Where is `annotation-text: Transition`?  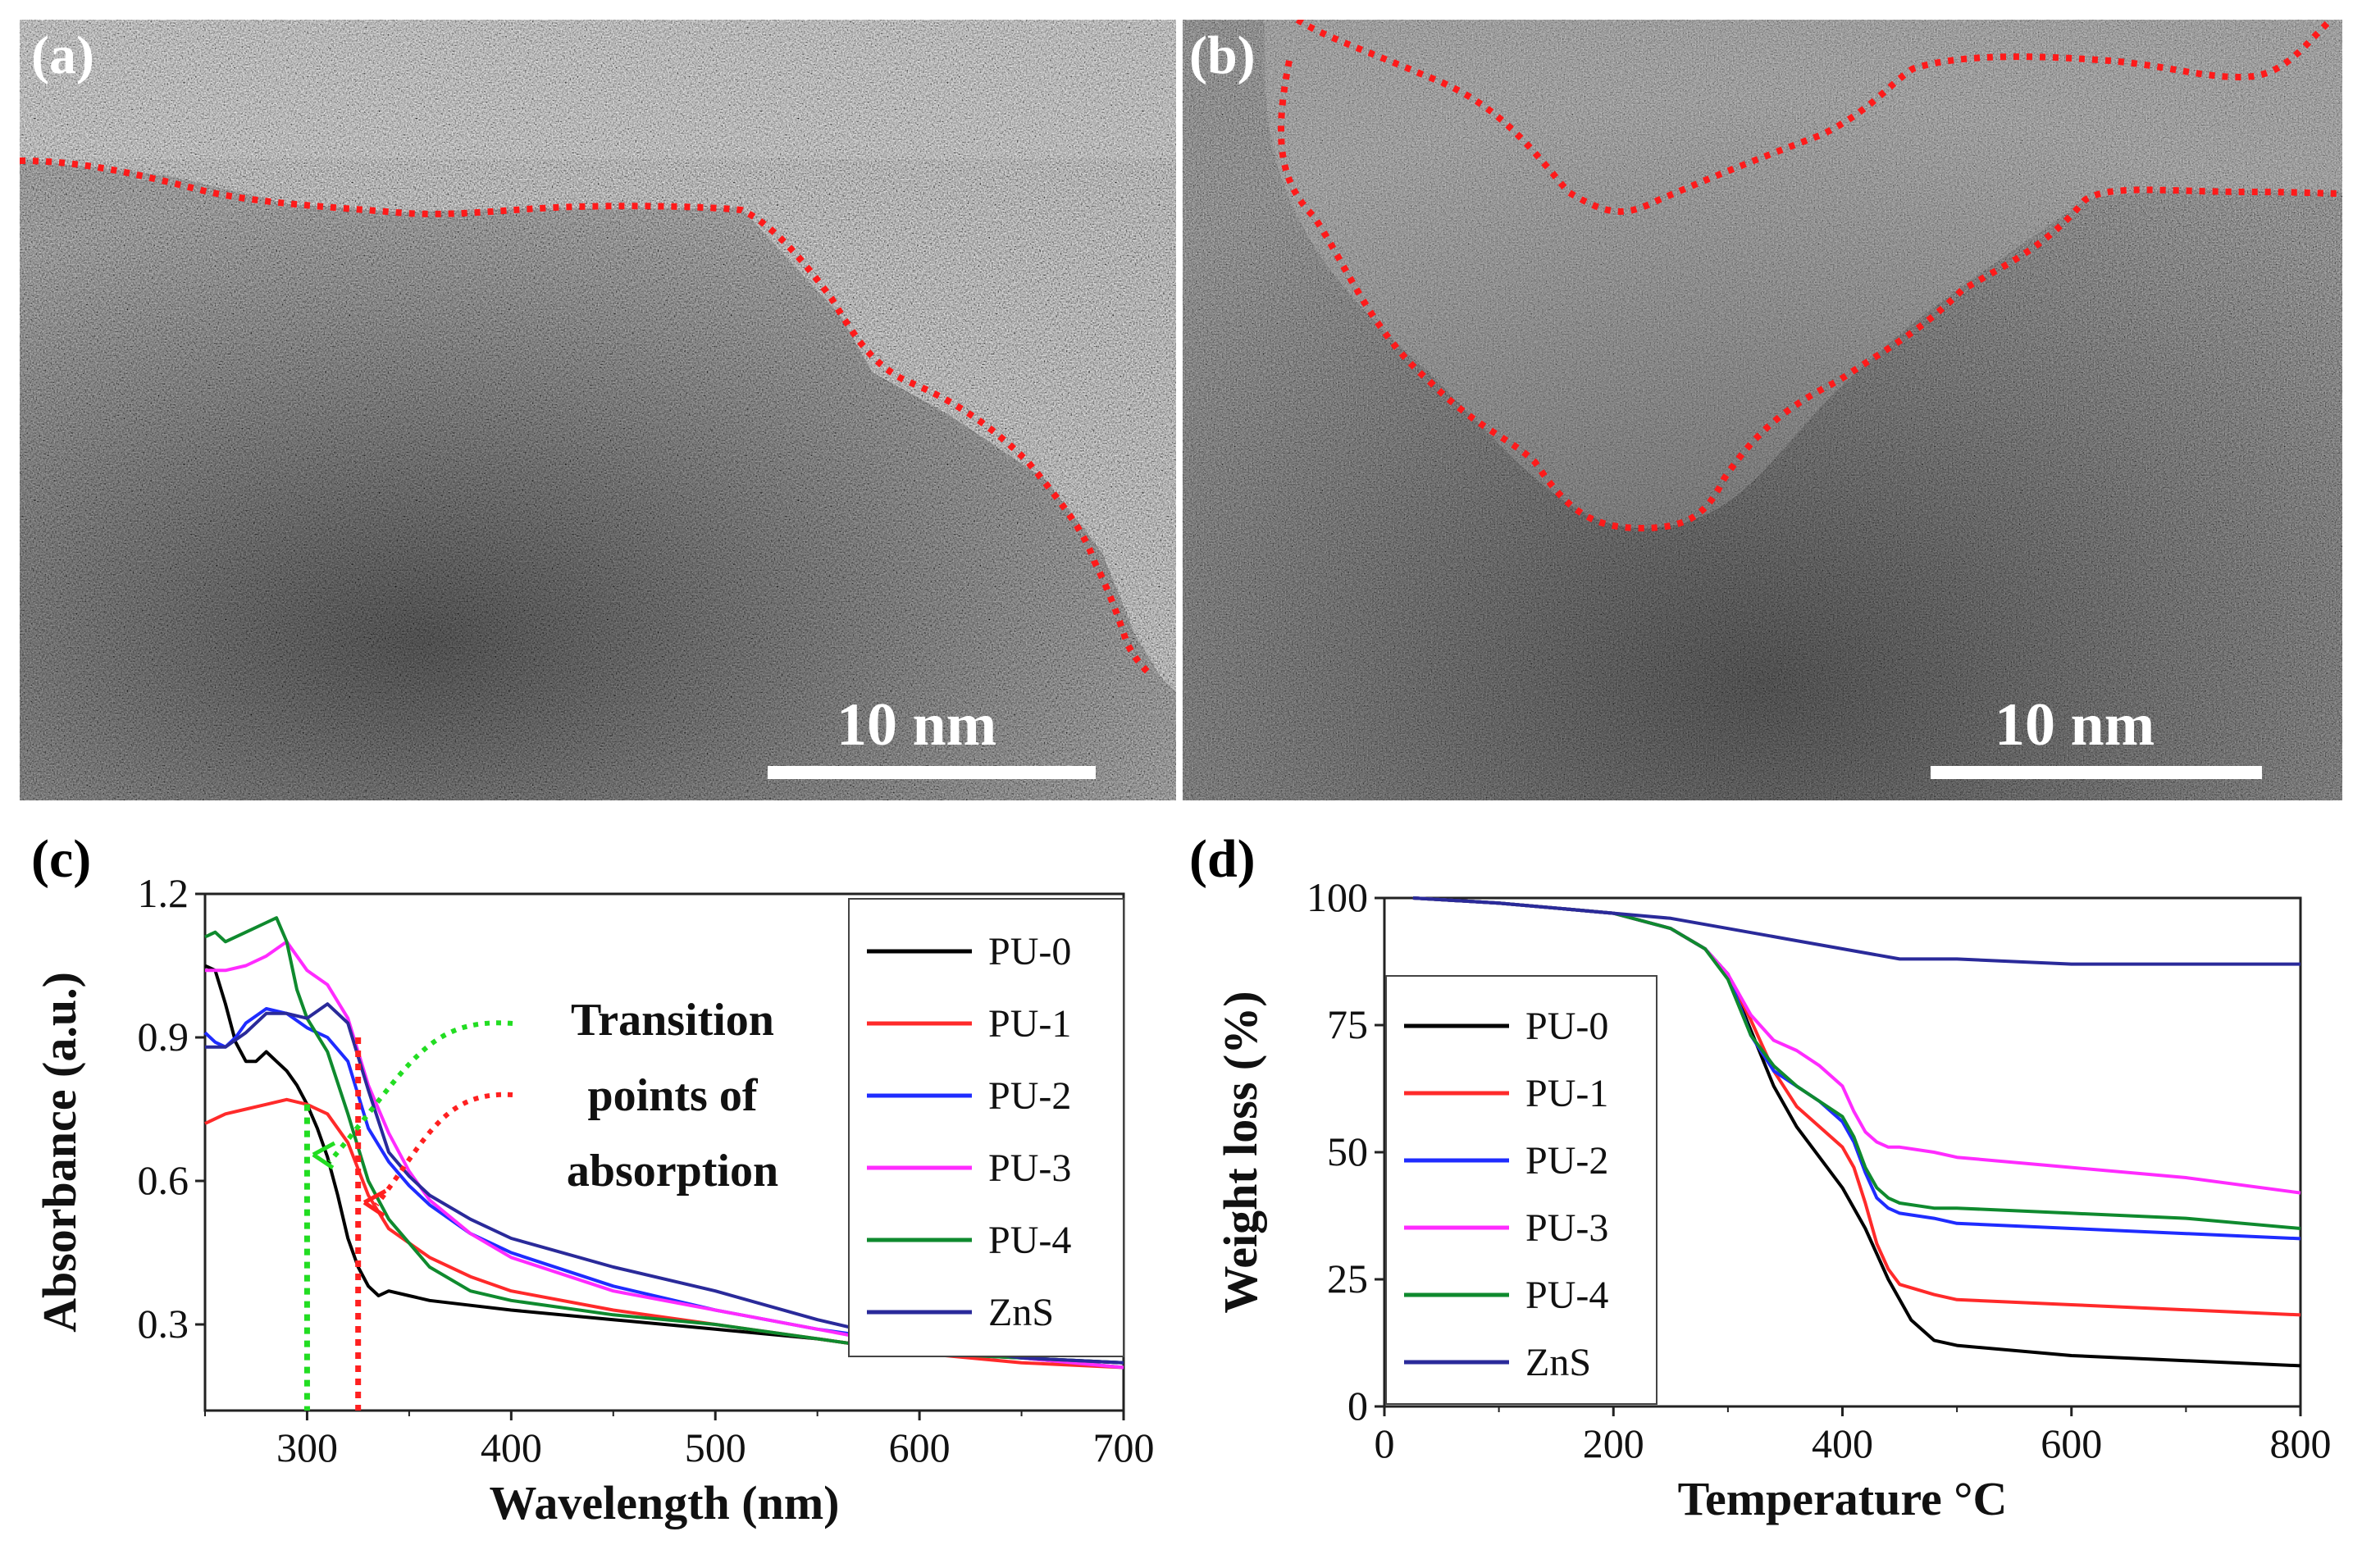 annotation-text: Transition is located at coordinates (672, 1021).